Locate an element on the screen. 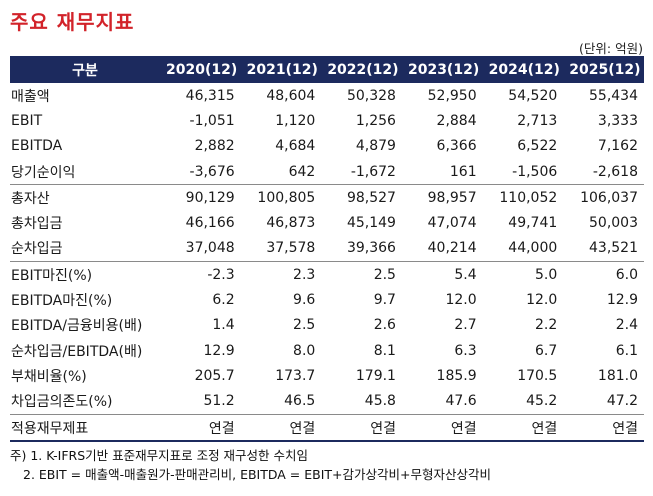 The height and width of the screenshot is (496, 653). row-label: 부채비율(%) is located at coordinates (49, 376).